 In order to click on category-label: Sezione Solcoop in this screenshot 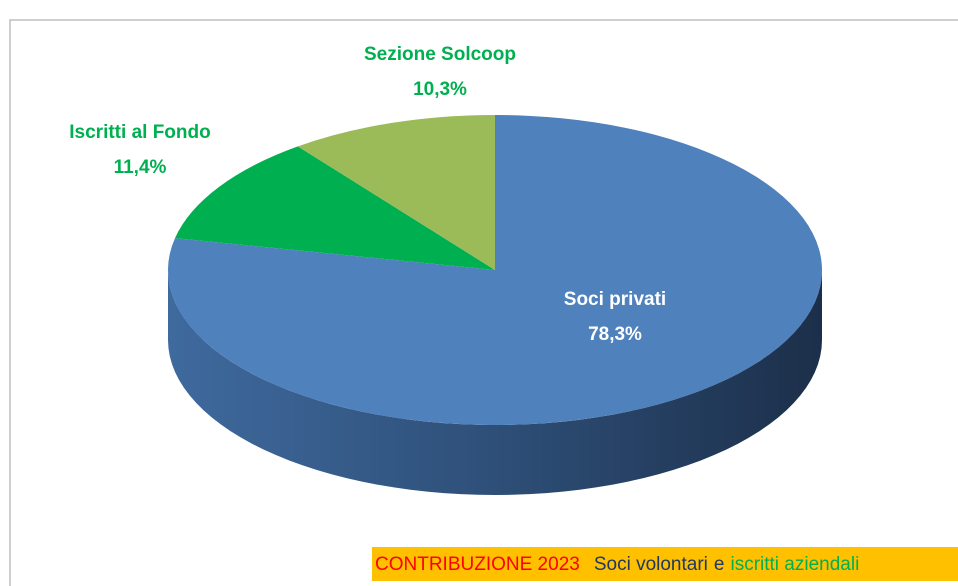, I will do `click(440, 54)`.